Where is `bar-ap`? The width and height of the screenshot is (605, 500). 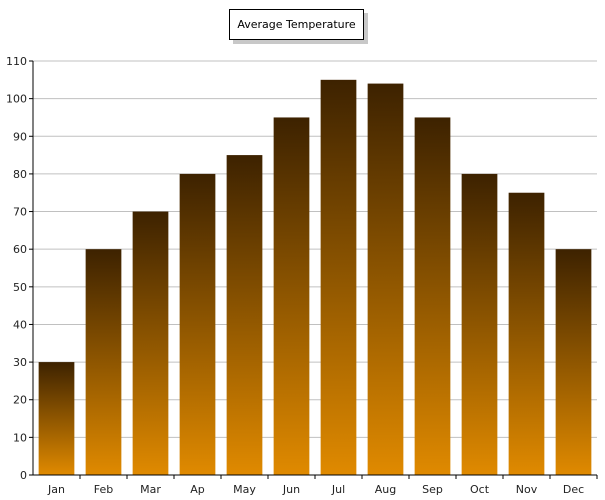 bar-ap is located at coordinates (197, 324).